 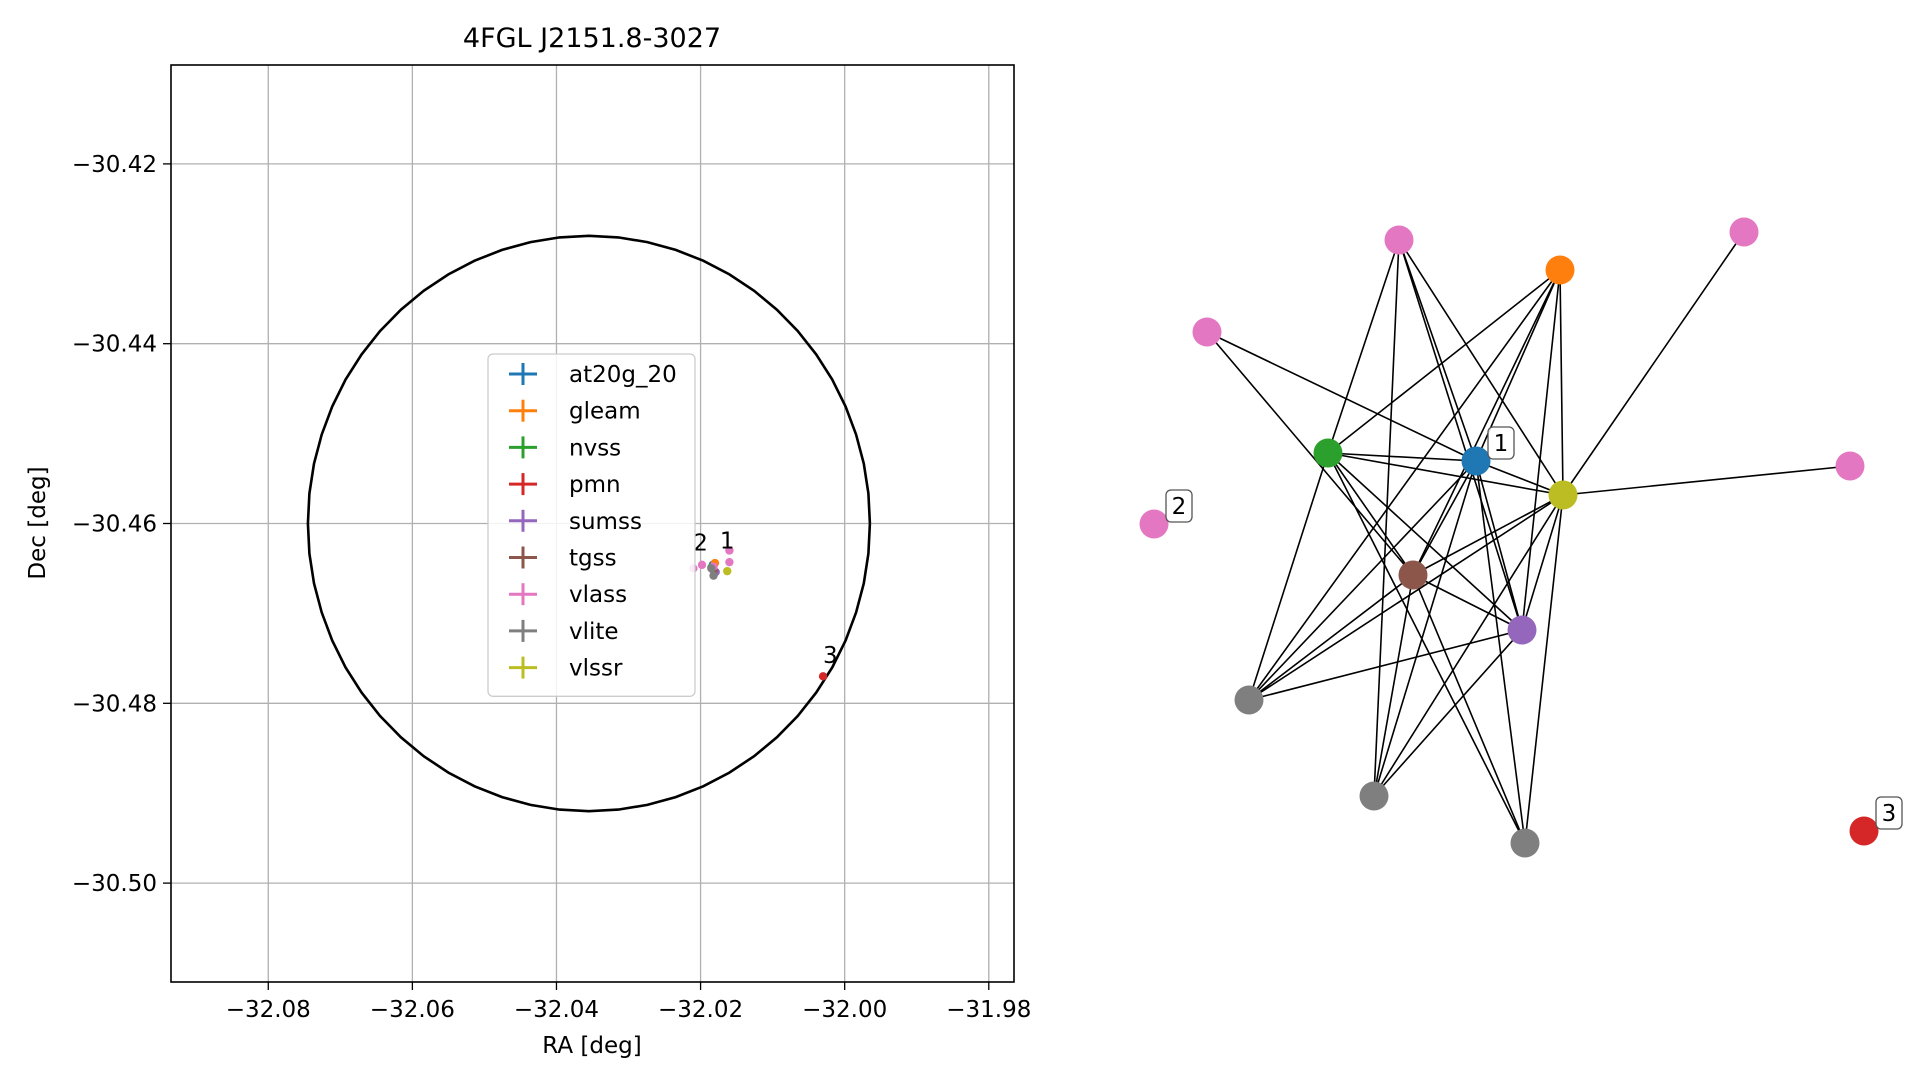 What do you see at coordinates (38, 522) in the screenshot?
I see `y-axis-label: Dec [deg]` at bounding box center [38, 522].